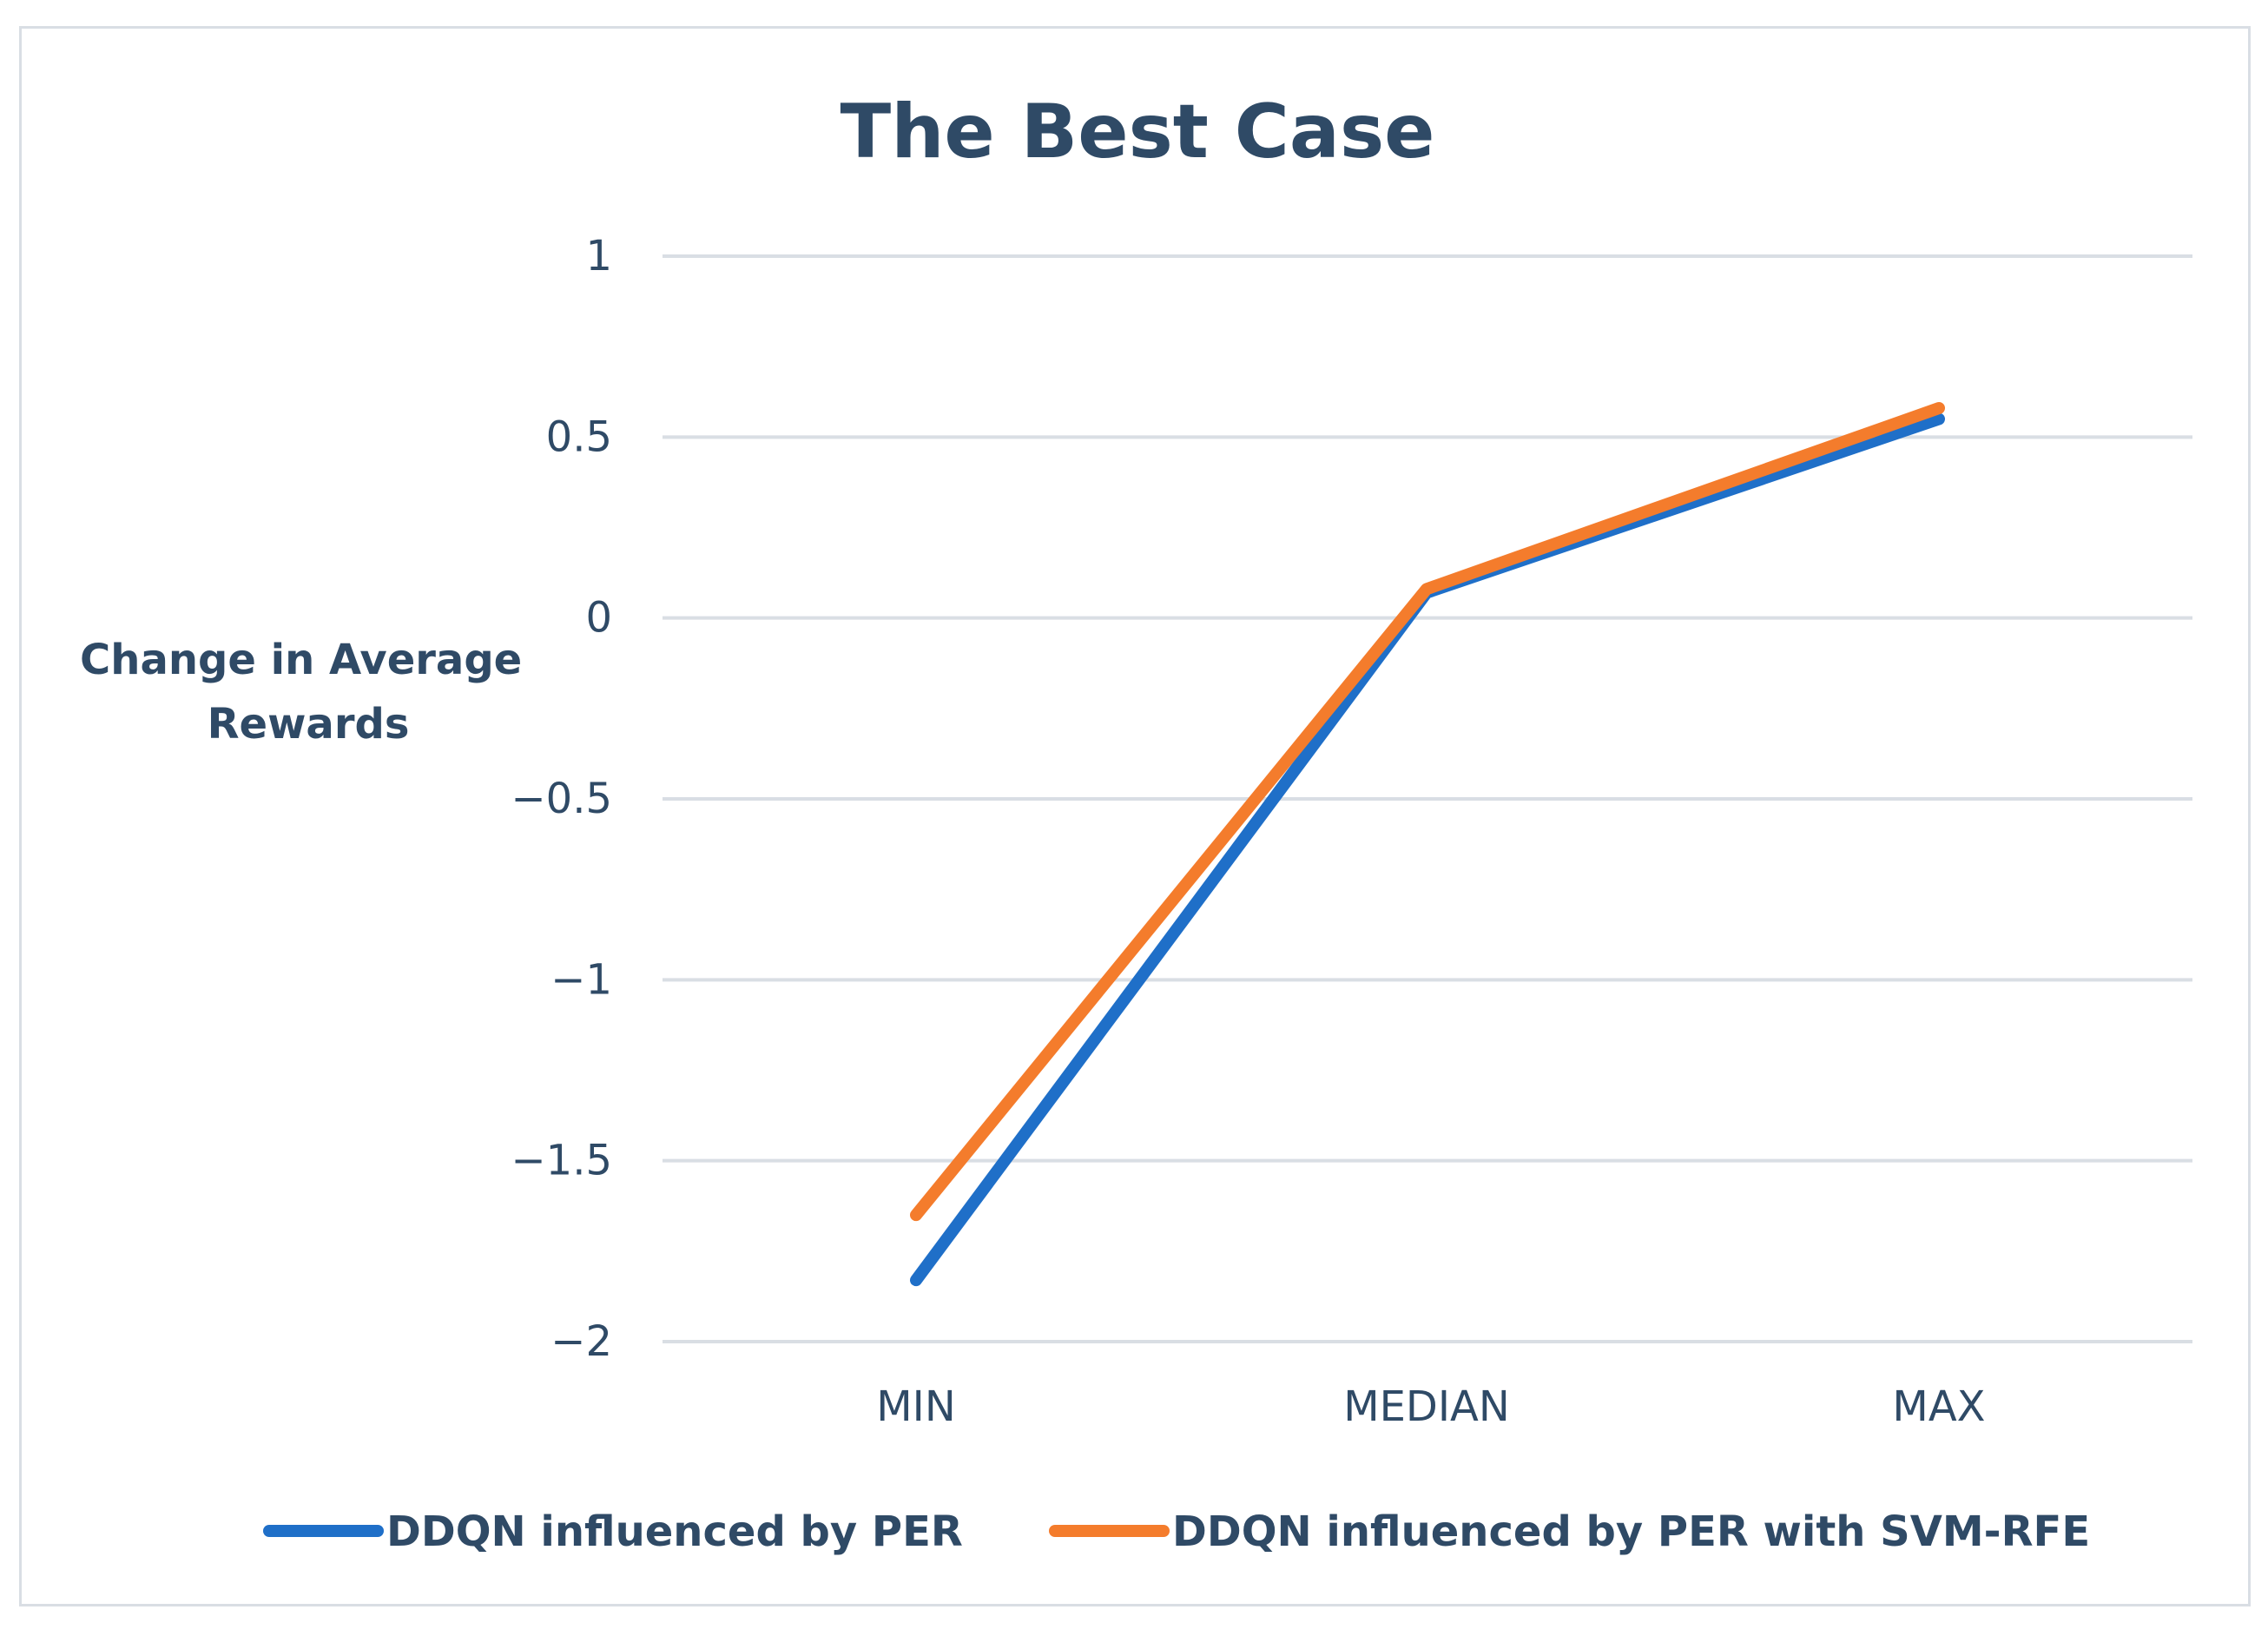  I want to click on legend-item: DDQN influenced by PER with SVM-RFE, so click(1570, 1531).